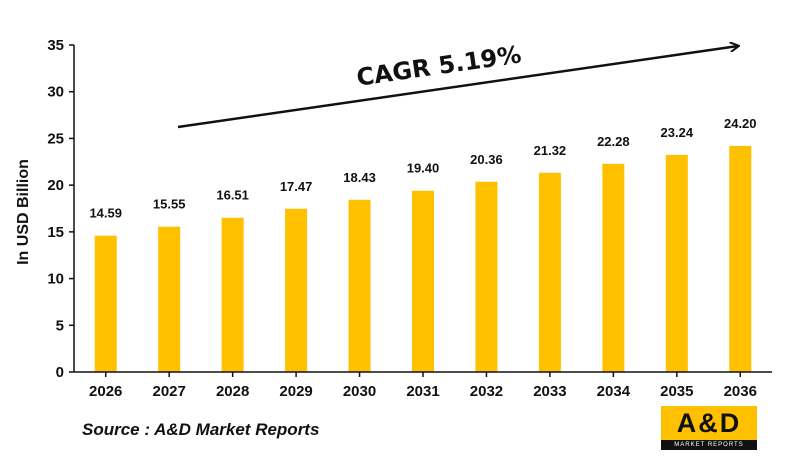  Describe the element at coordinates (676, 263) in the screenshot. I see `bar-2035` at that location.